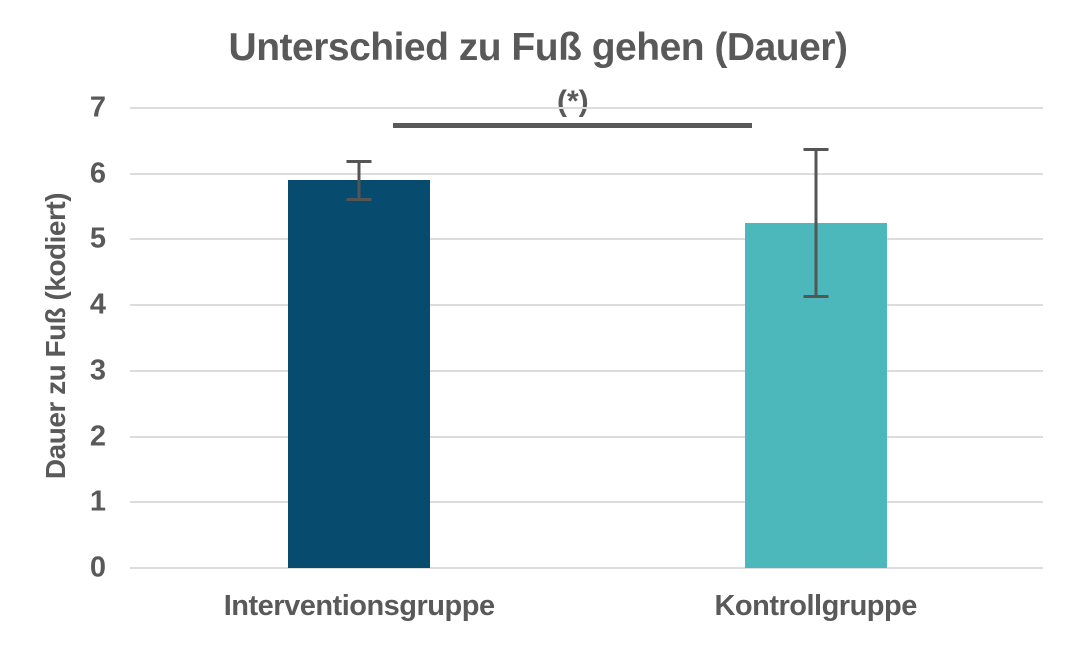 The height and width of the screenshot is (646, 1076). I want to click on error-bar-interventionsgruppe, so click(359, 180).